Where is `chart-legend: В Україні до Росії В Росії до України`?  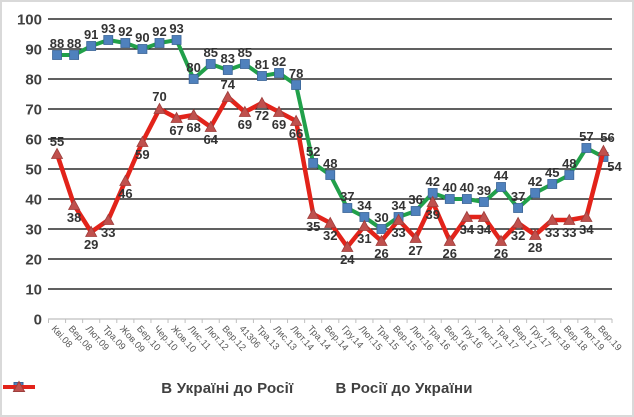 chart-legend: В Україні до Росії В Росії до України is located at coordinates (317, 388).